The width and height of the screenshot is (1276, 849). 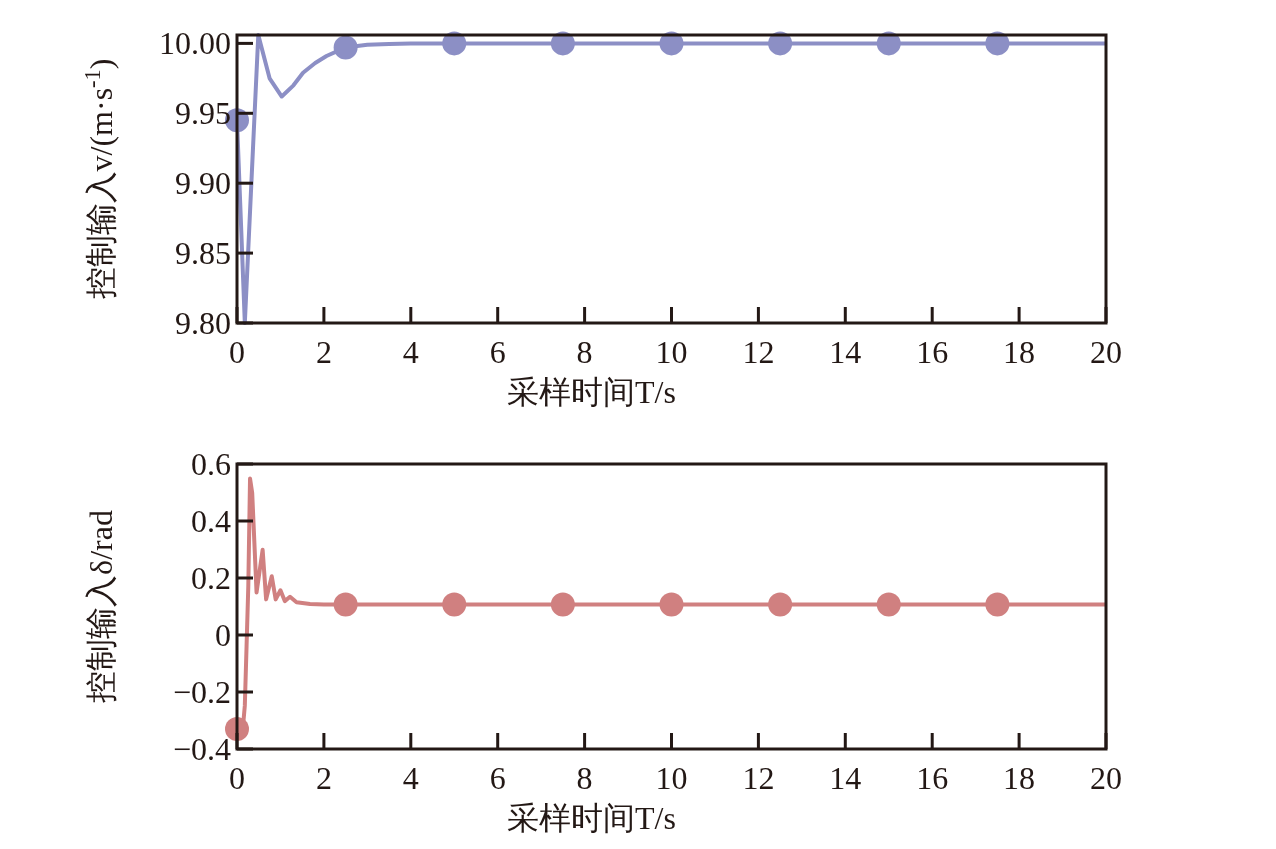 What do you see at coordinates (201, 692) in the screenshot?
I see `y-tick-label: −0.2` at bounding box center [201, 692].